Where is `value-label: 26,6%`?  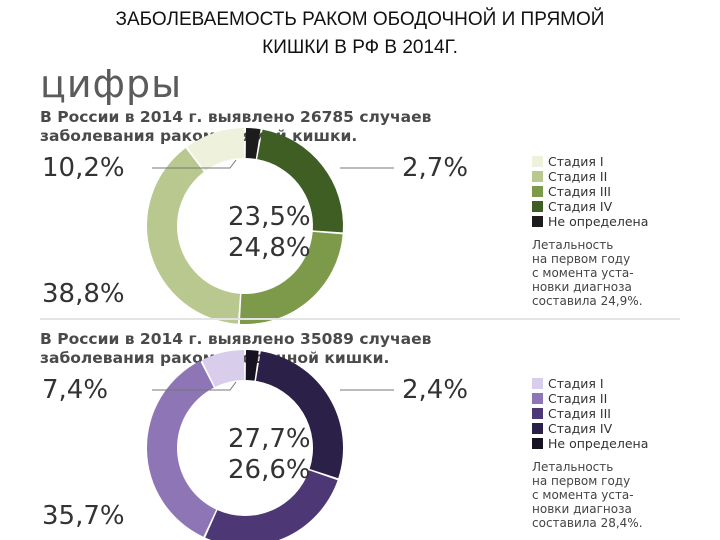 value-label: 26,6% is located at coordinates (269, 470).